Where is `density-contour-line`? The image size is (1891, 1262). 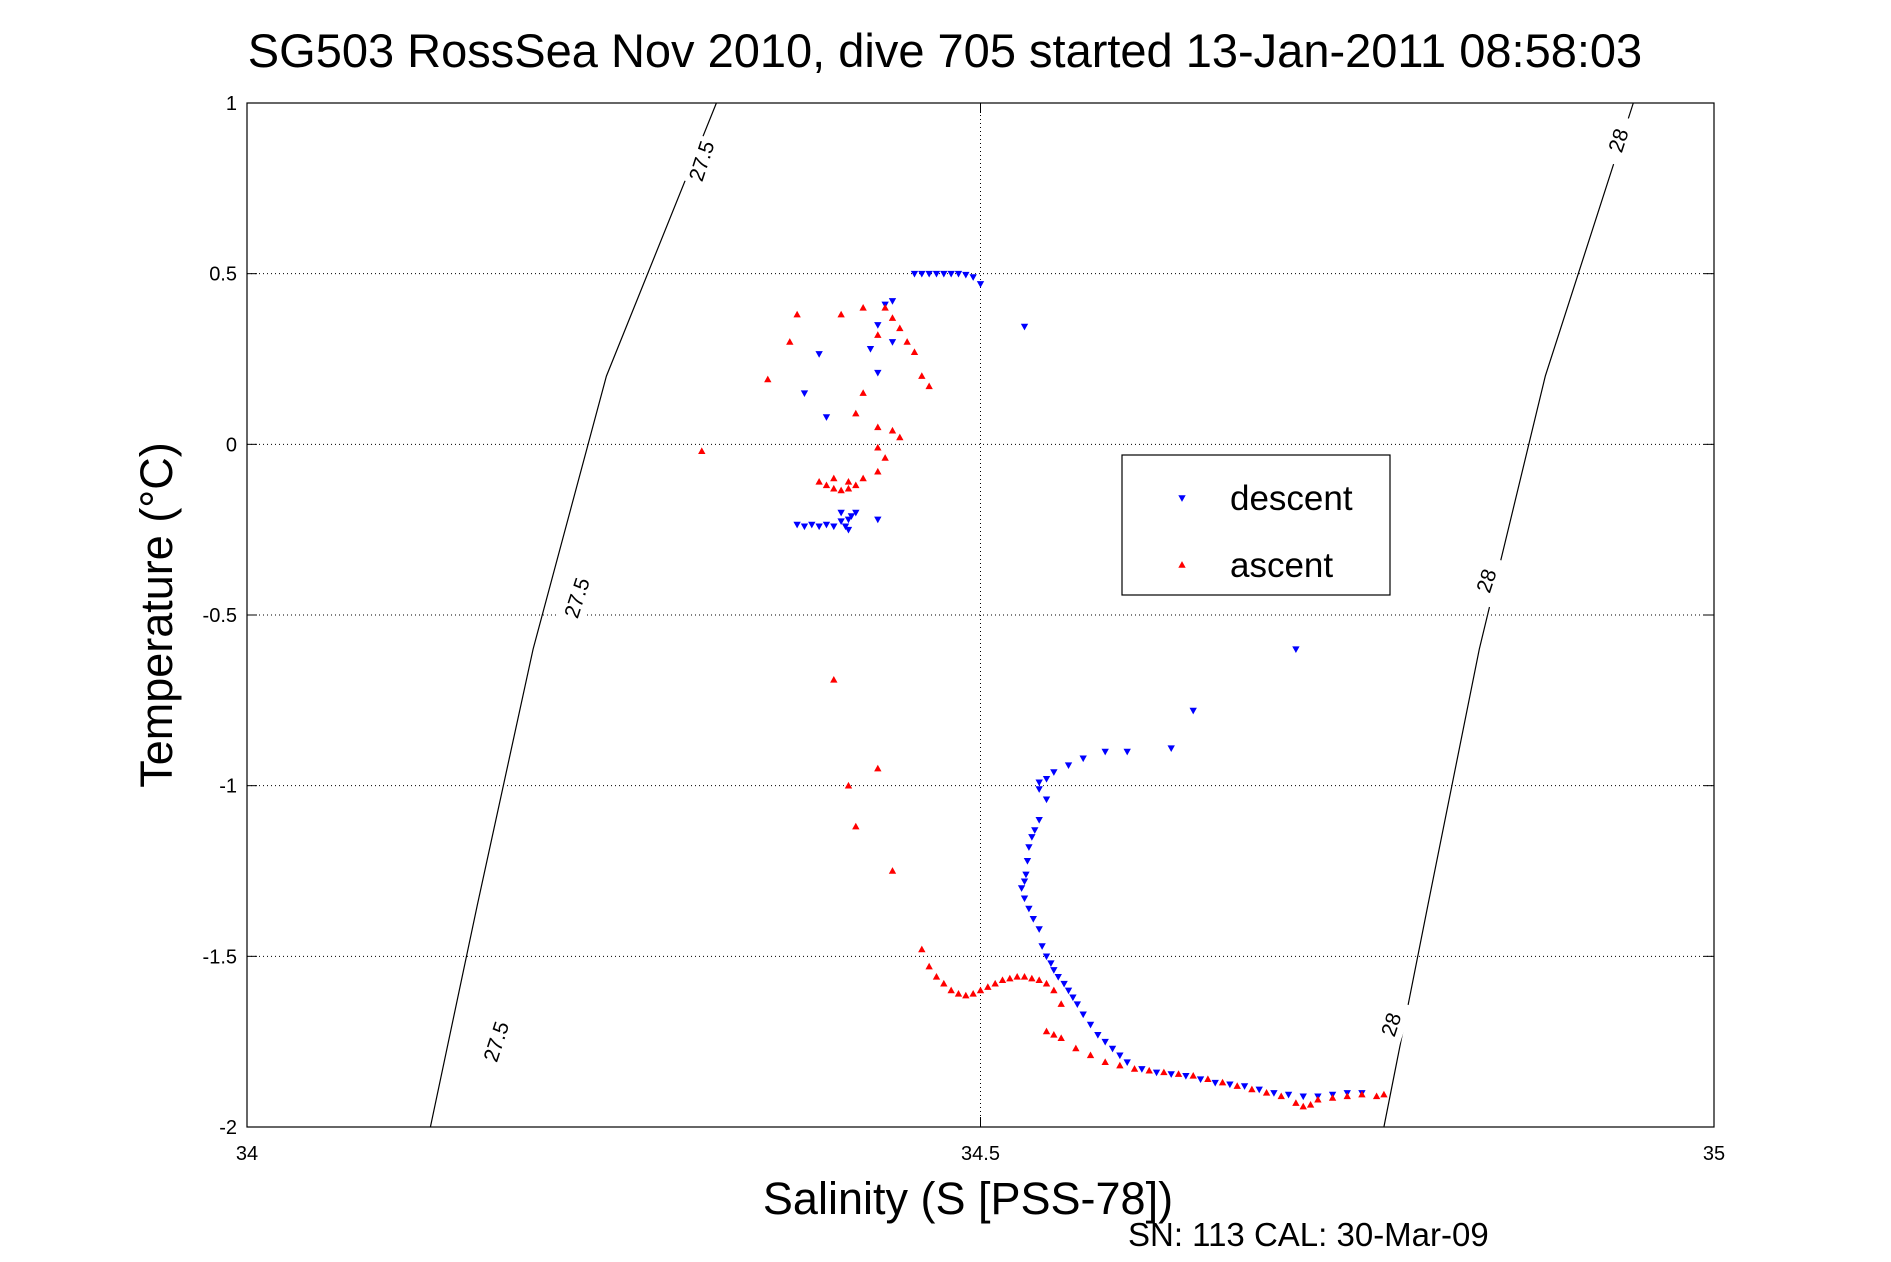
density-contour-line is located at coordinates (573, 615).